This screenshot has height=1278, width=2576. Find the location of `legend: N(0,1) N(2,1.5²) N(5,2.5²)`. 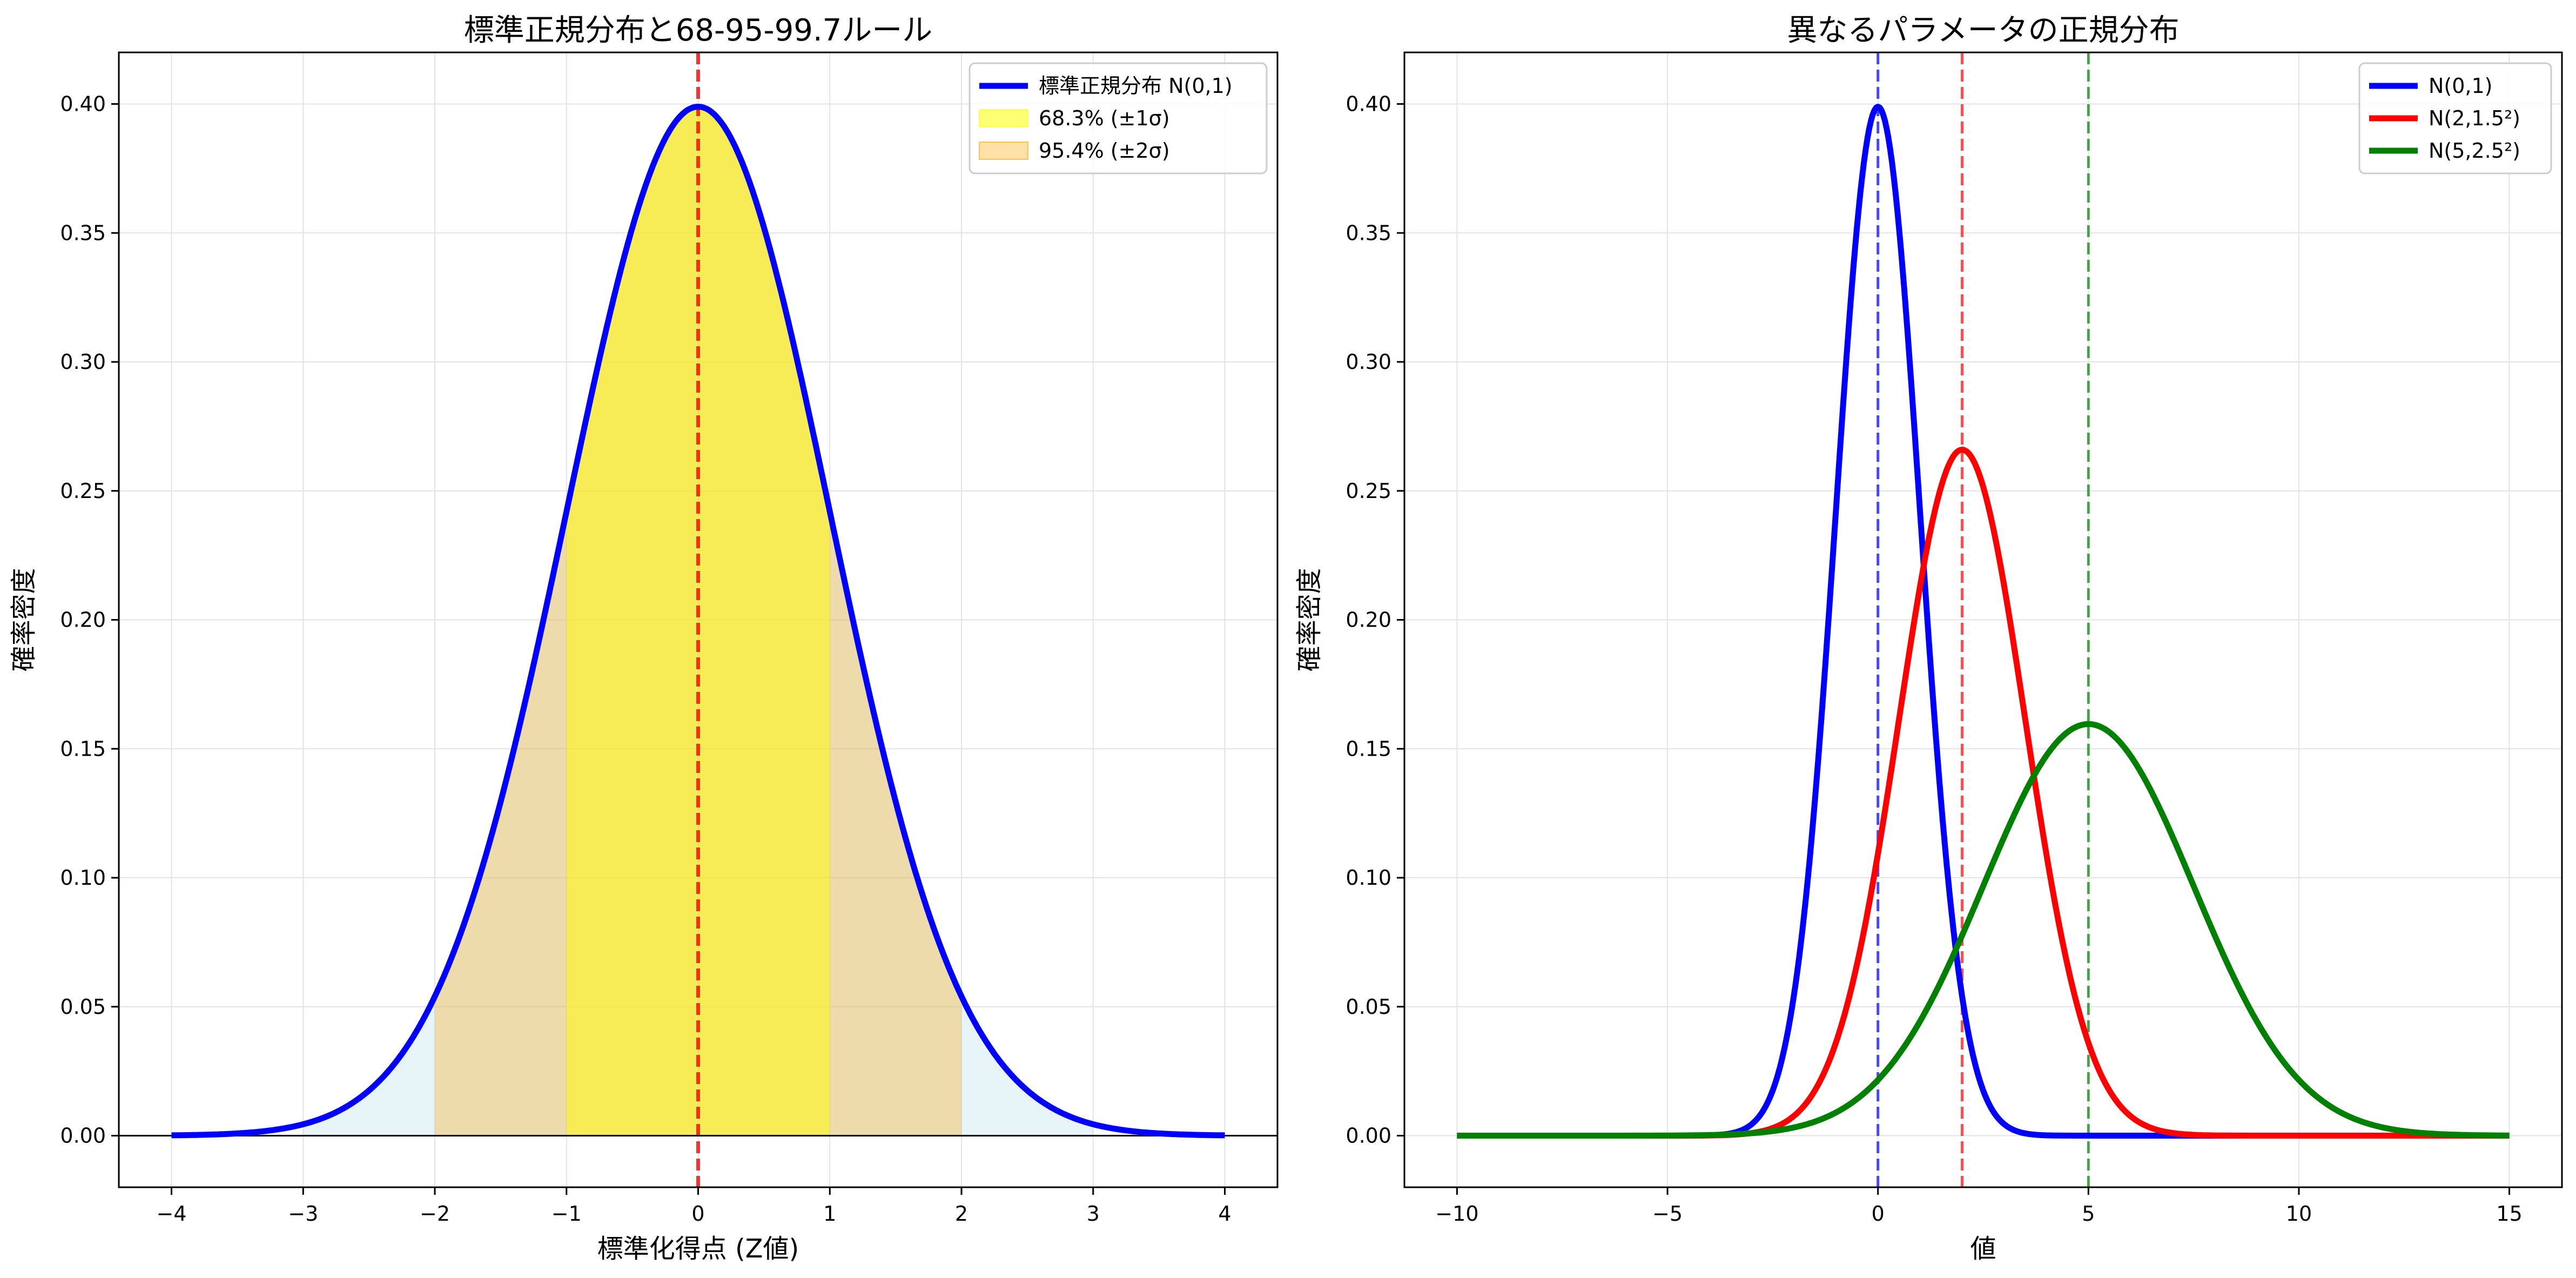

legend: N(0,1) N(2,1.5²) N(5,2.5²) is located at coordinates (2455, 118).